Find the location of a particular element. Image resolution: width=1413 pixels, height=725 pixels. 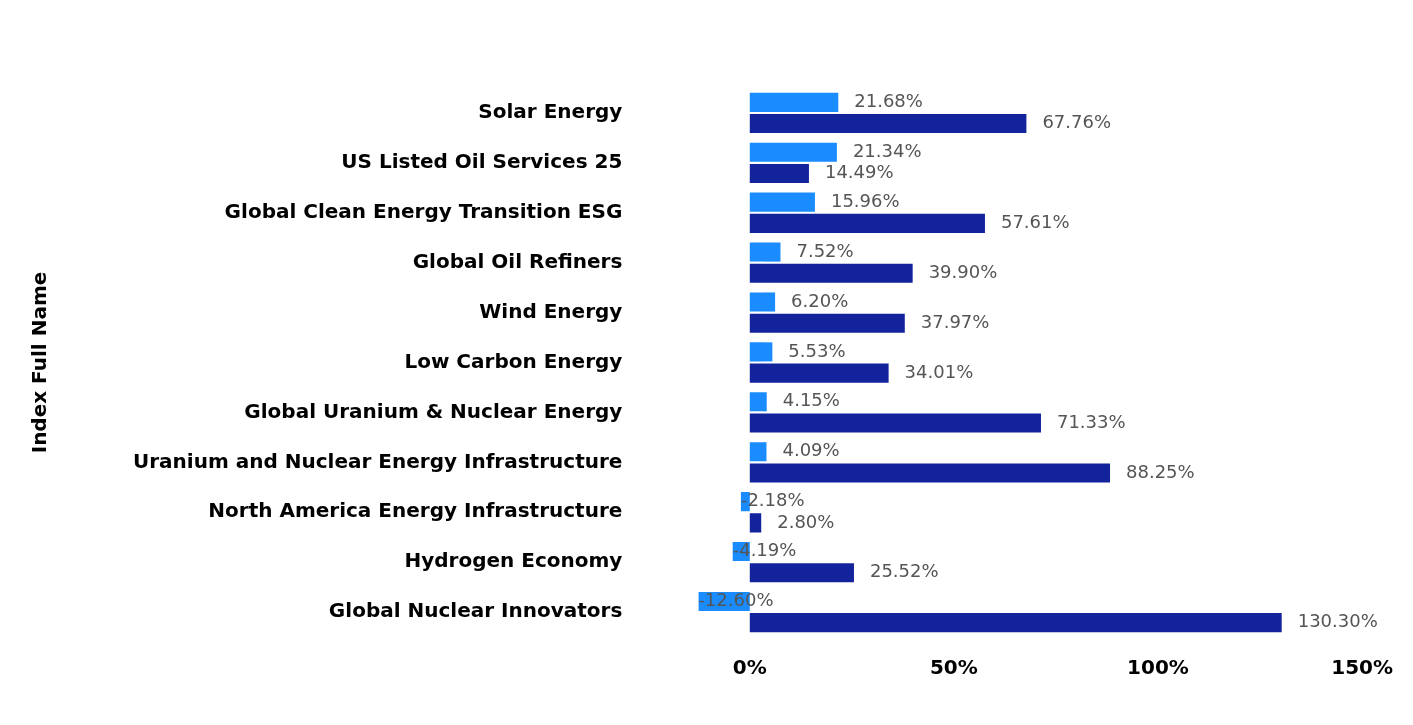

data-label: 14.49% is located at coordinates (859, 172).